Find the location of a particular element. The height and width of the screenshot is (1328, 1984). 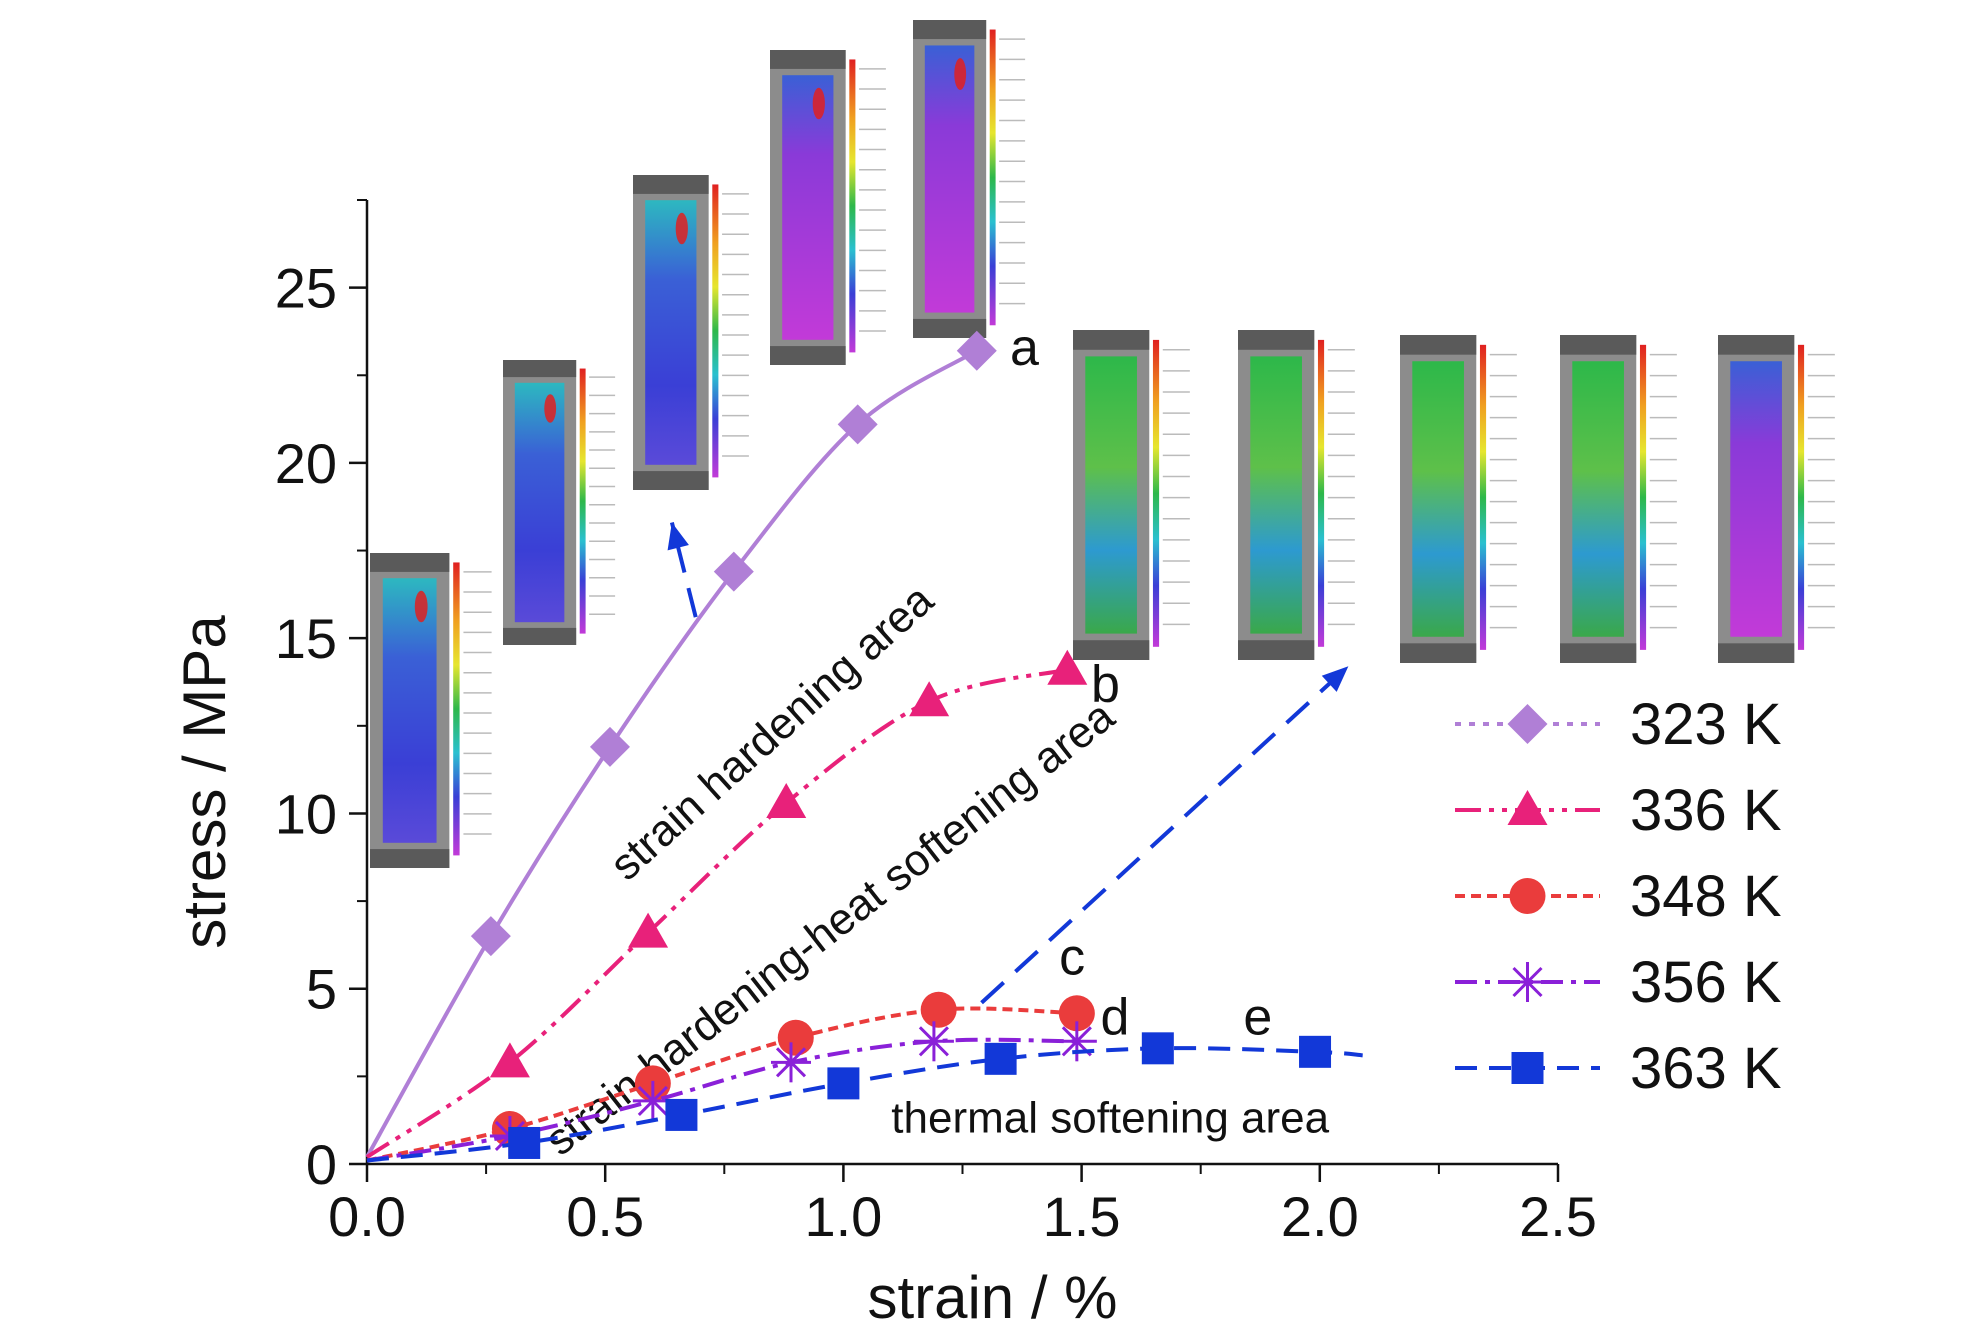

x-tick-label: 1.5 is located at coordinates (1082, 1216).